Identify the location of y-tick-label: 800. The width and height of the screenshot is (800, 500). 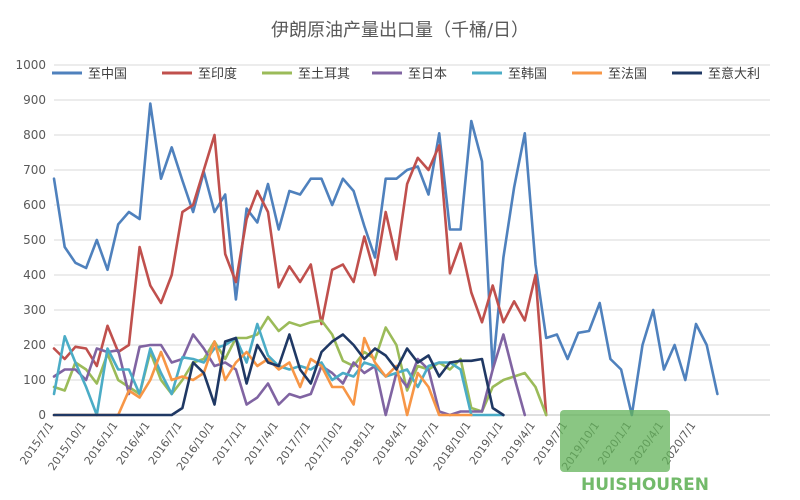
(34, 135).